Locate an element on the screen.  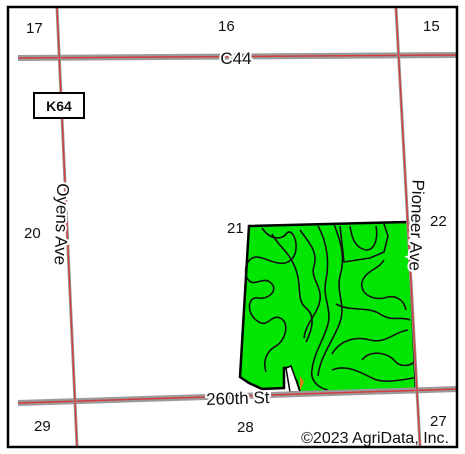
section-16: 16 is located at coordinates (226, 26).